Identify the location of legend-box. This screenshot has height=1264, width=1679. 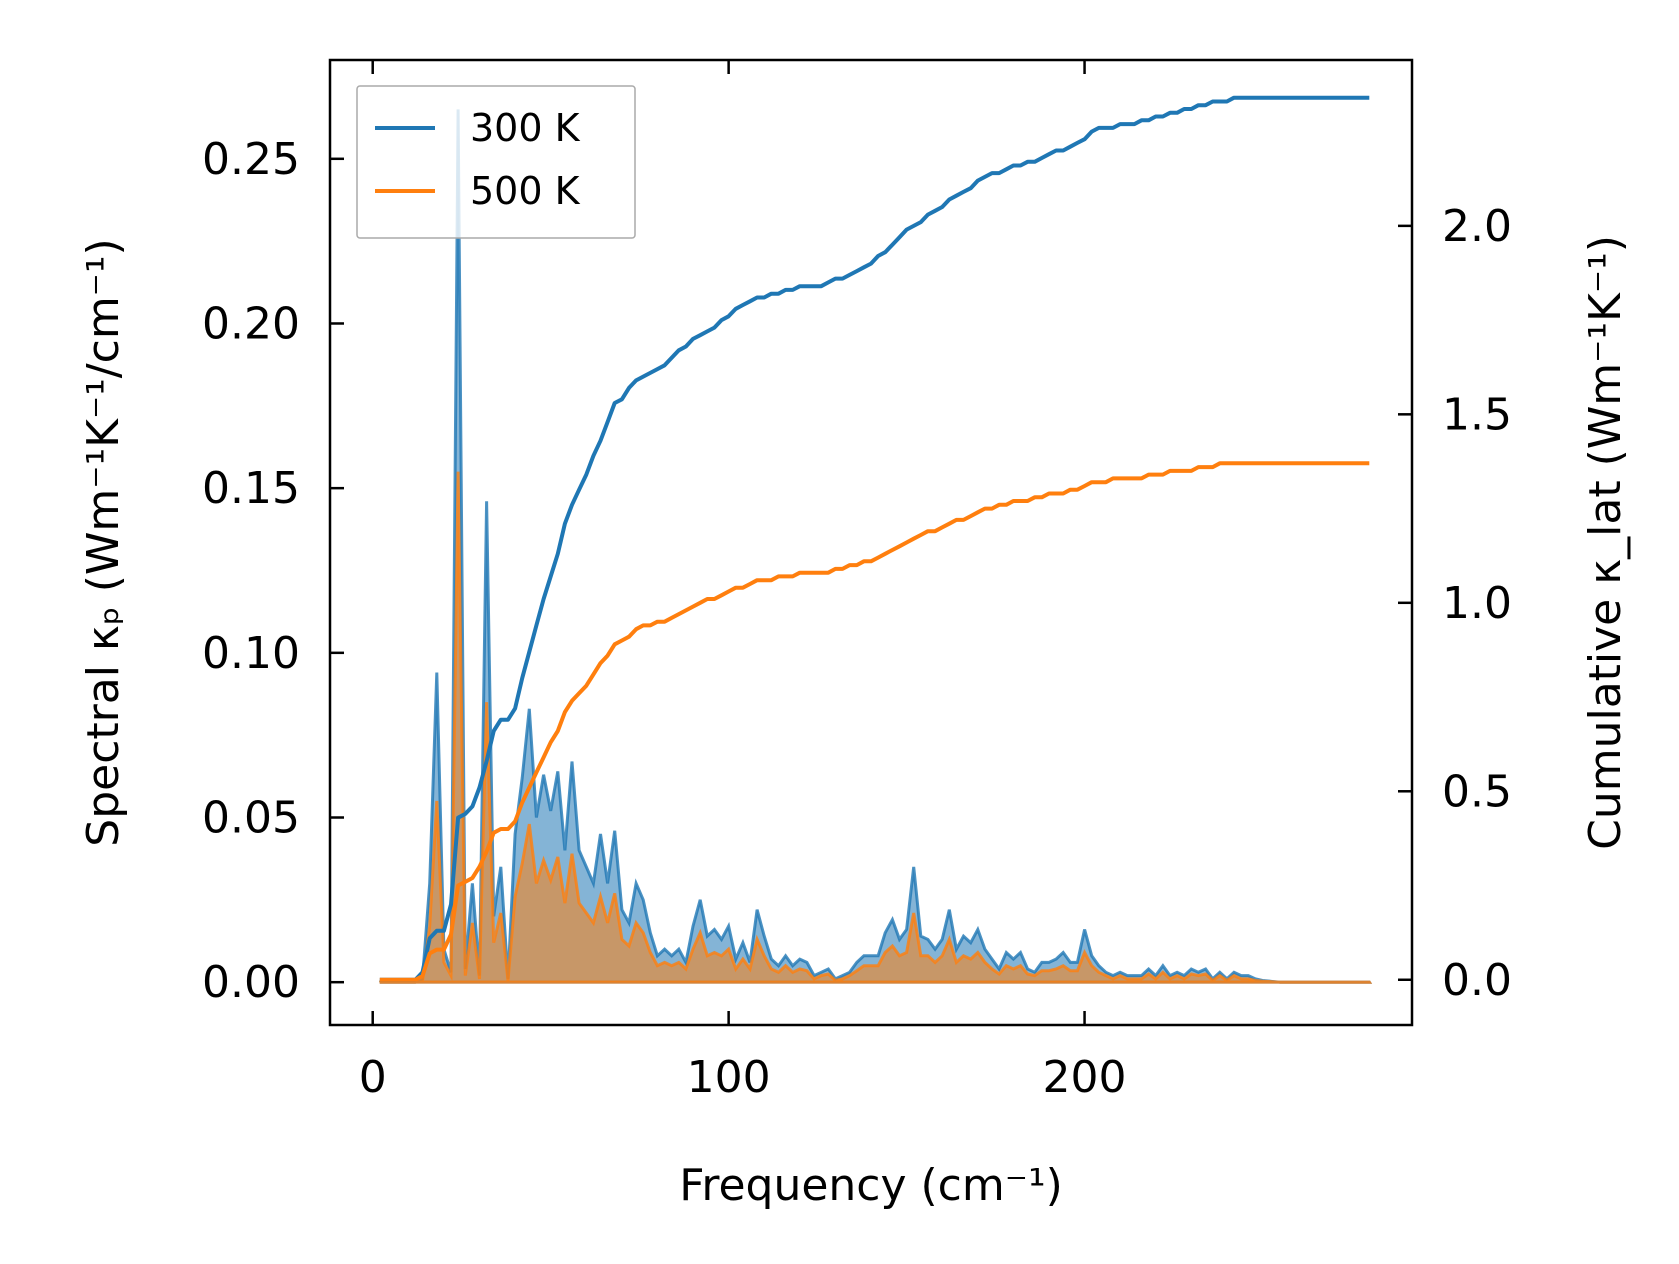
(496, 162).